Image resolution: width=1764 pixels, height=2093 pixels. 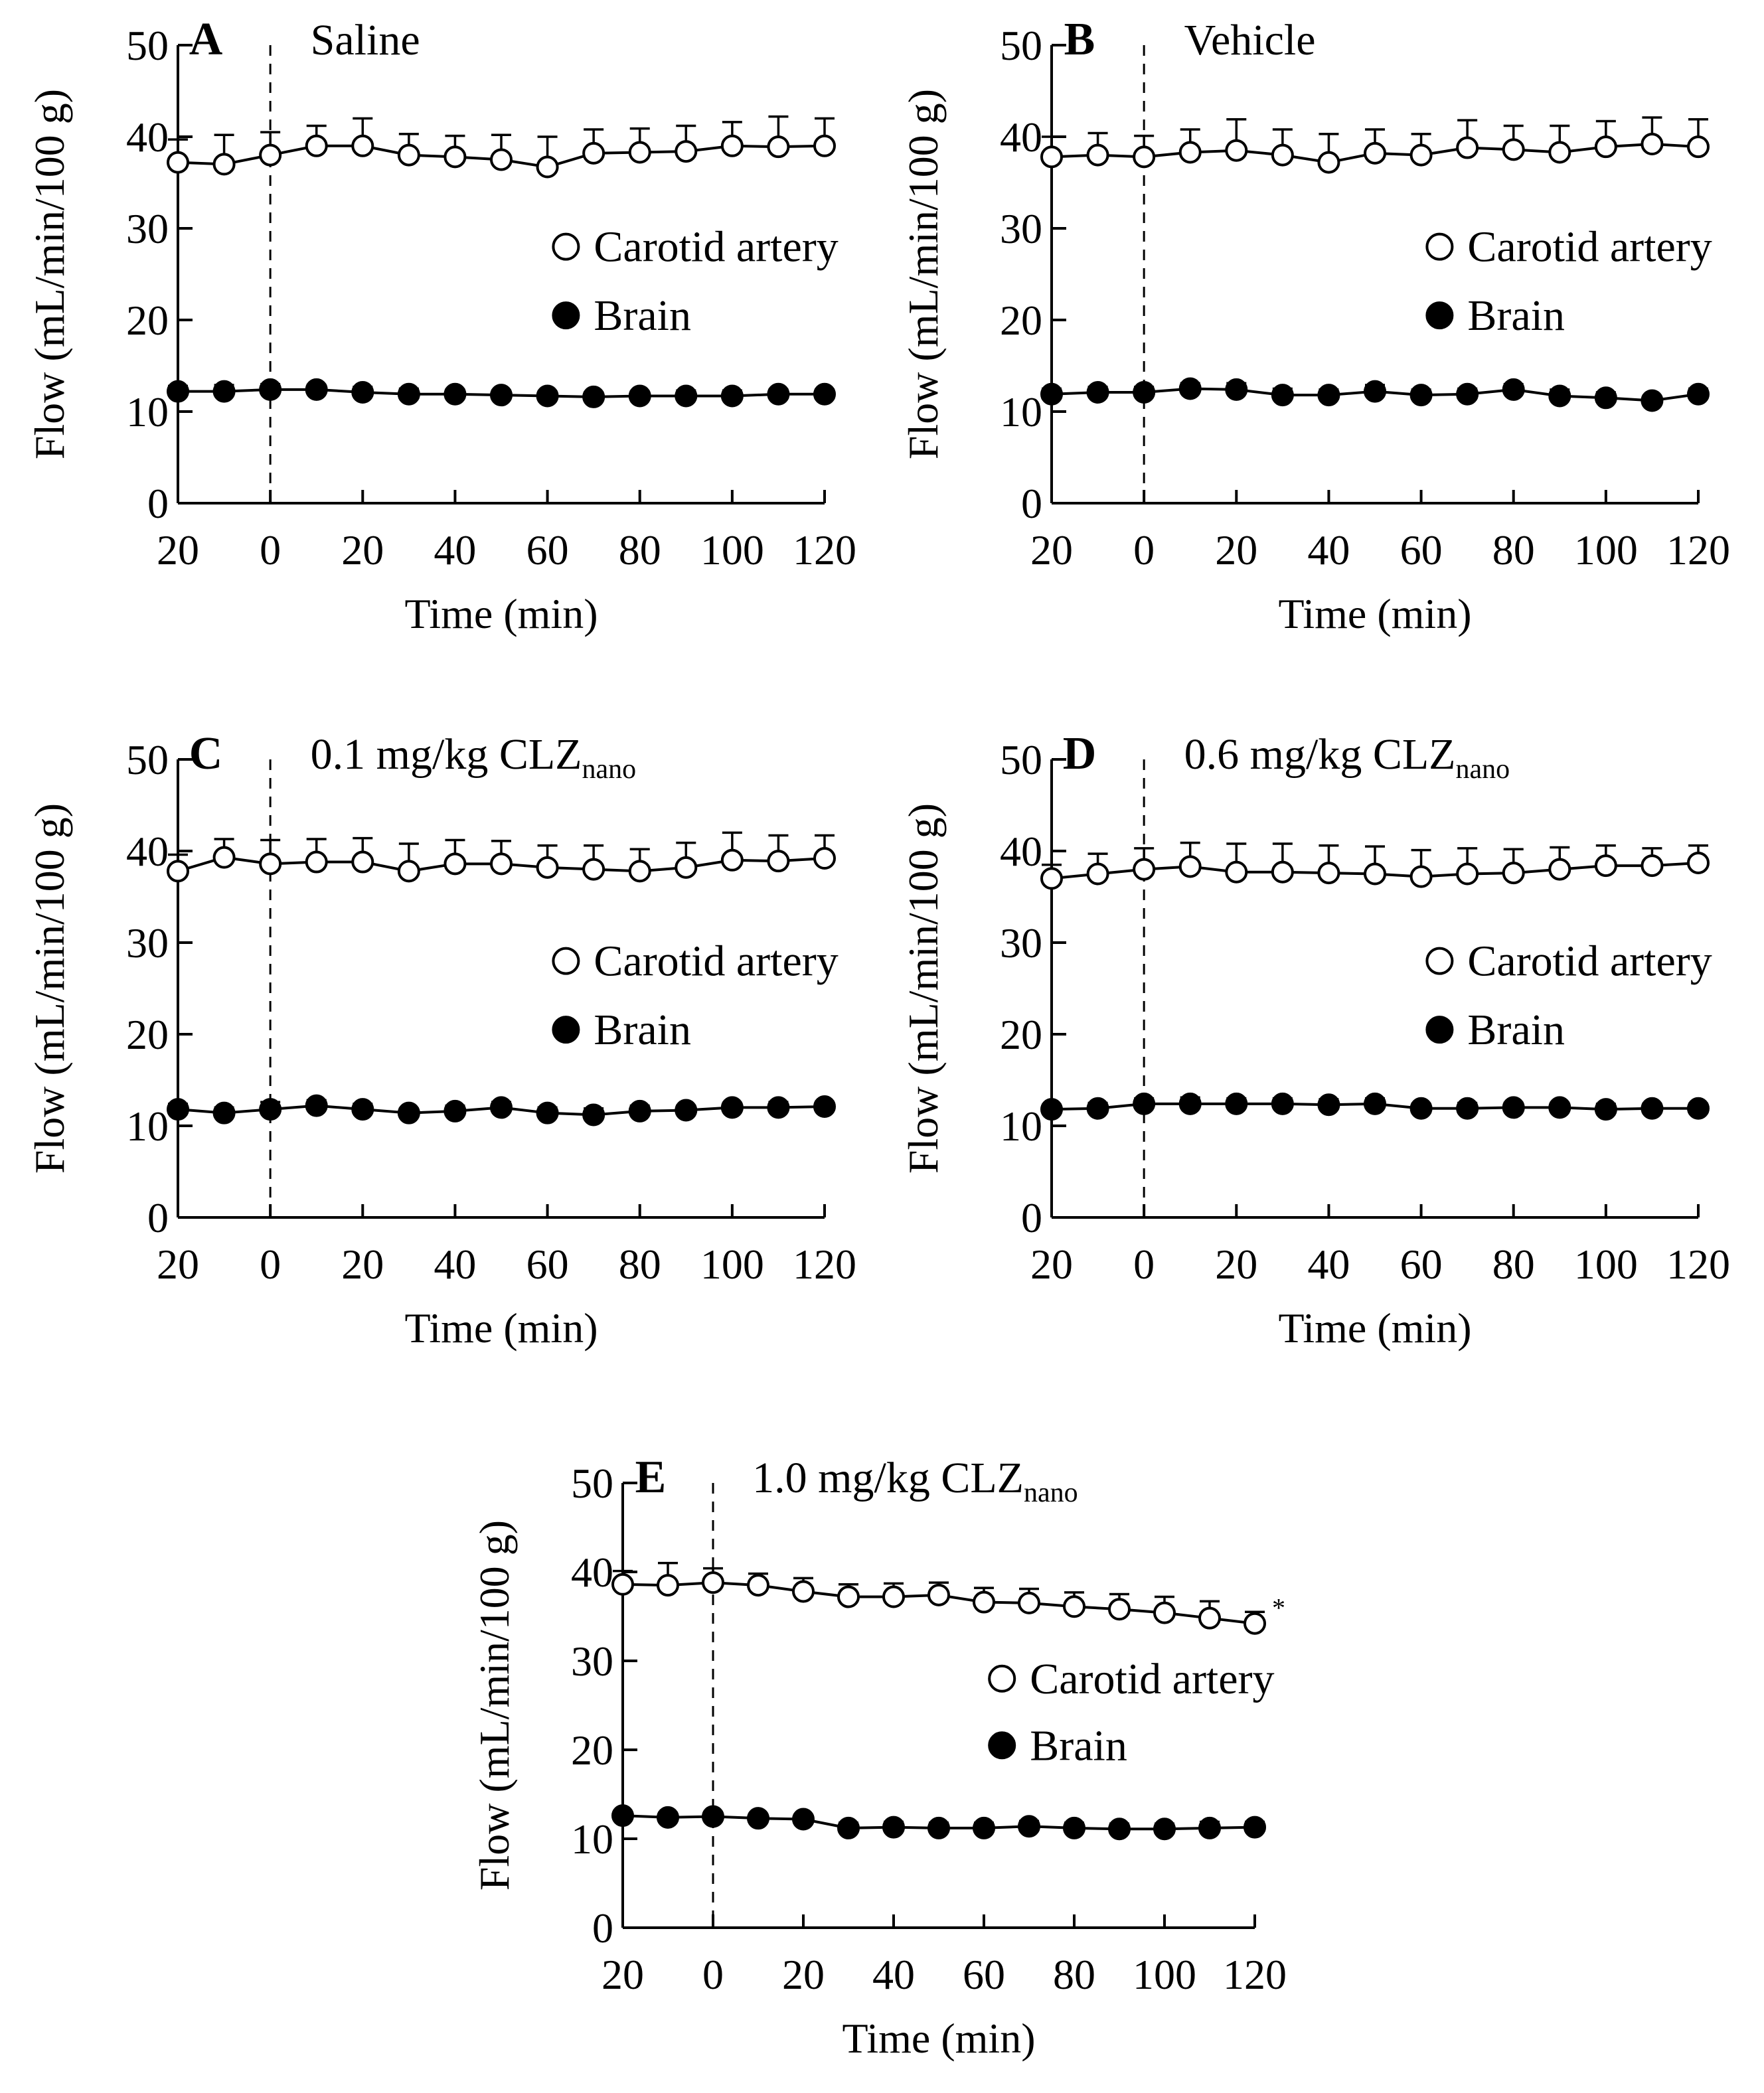 What do you see at coordinates (592, 1750) in the screenshot?
I see `y-tick-label: 20` at bounding box center [592, 1750].